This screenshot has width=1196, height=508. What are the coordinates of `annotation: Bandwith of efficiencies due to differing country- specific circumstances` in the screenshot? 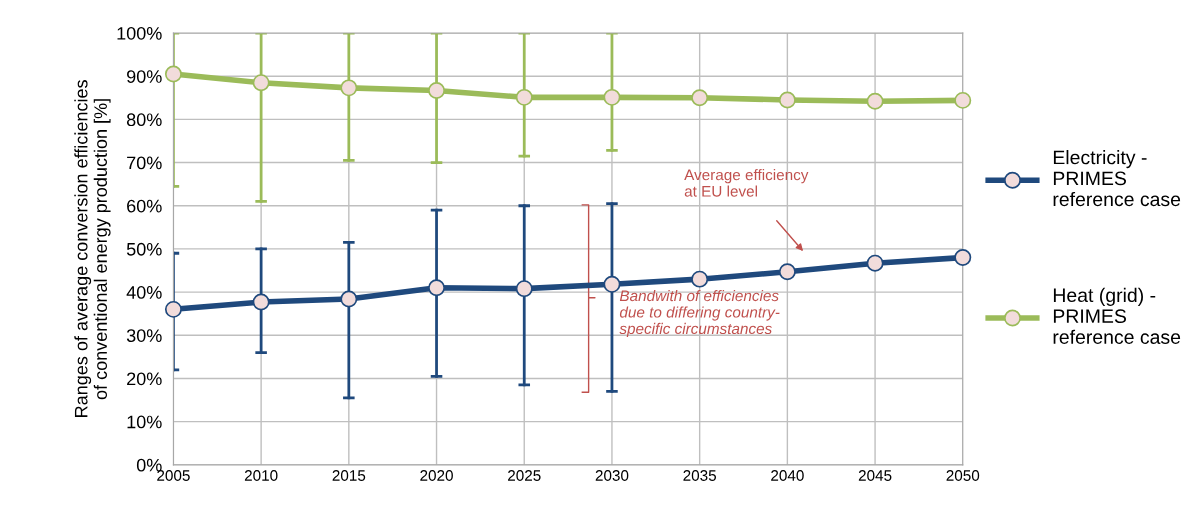 It's located at (699, 313).